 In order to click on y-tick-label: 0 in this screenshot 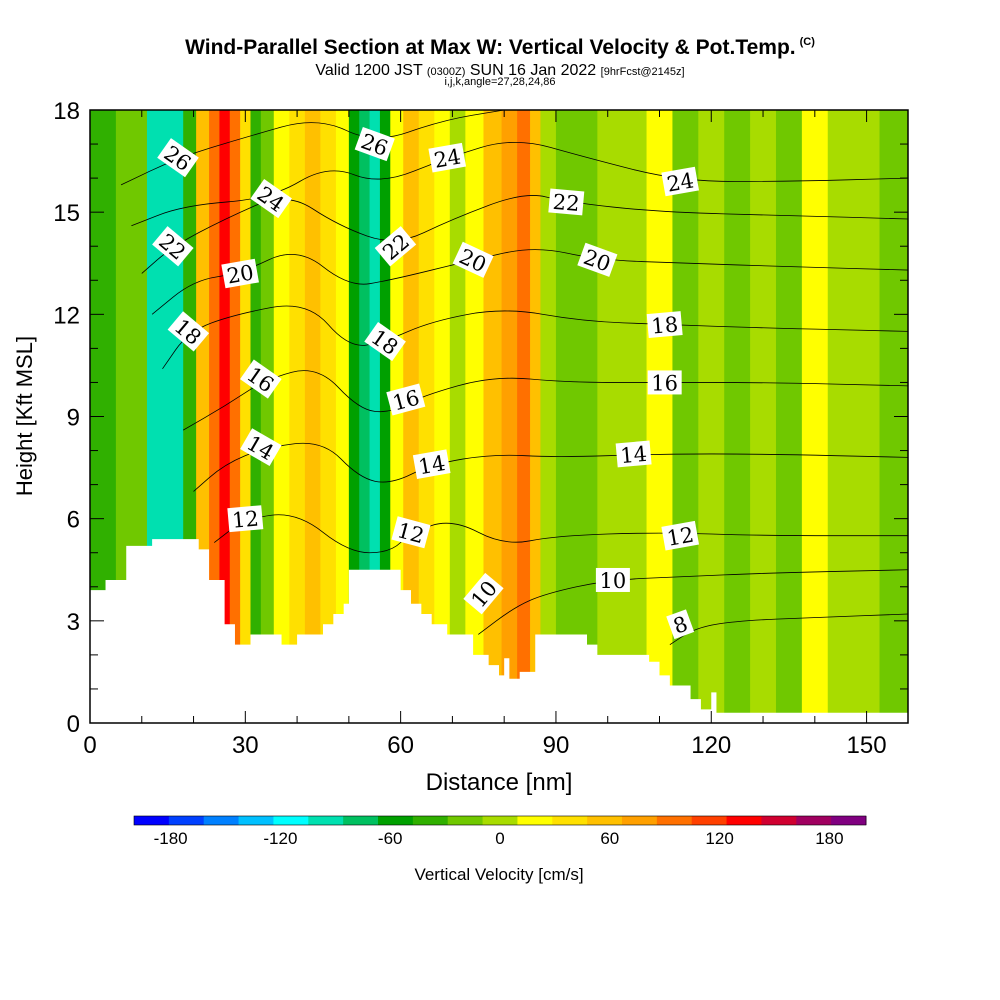, I will do `click(73, 724)`.